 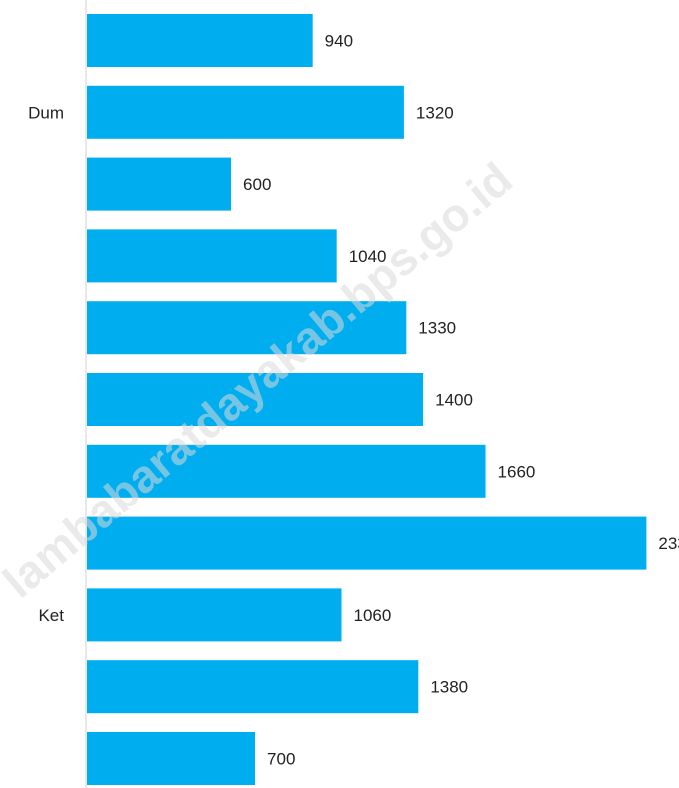 I want to click on bar-value-label-9: 1380, so click(x=449, y=687).